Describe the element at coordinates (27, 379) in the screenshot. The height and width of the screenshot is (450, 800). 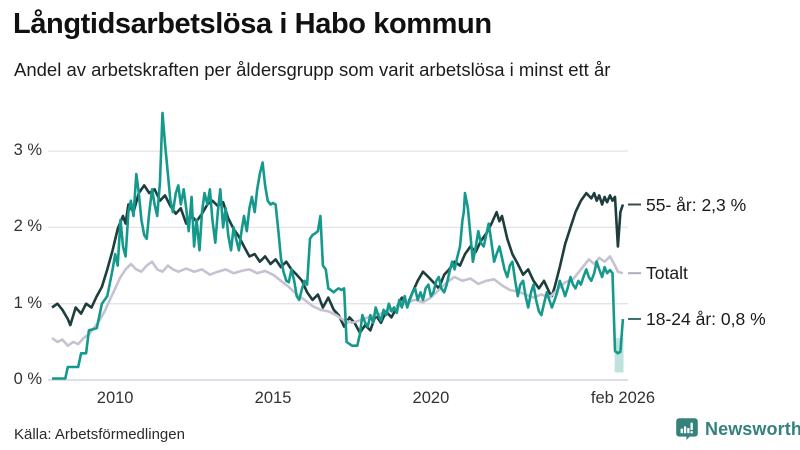
I see `y-axis-label-0: 0 %` at that location.